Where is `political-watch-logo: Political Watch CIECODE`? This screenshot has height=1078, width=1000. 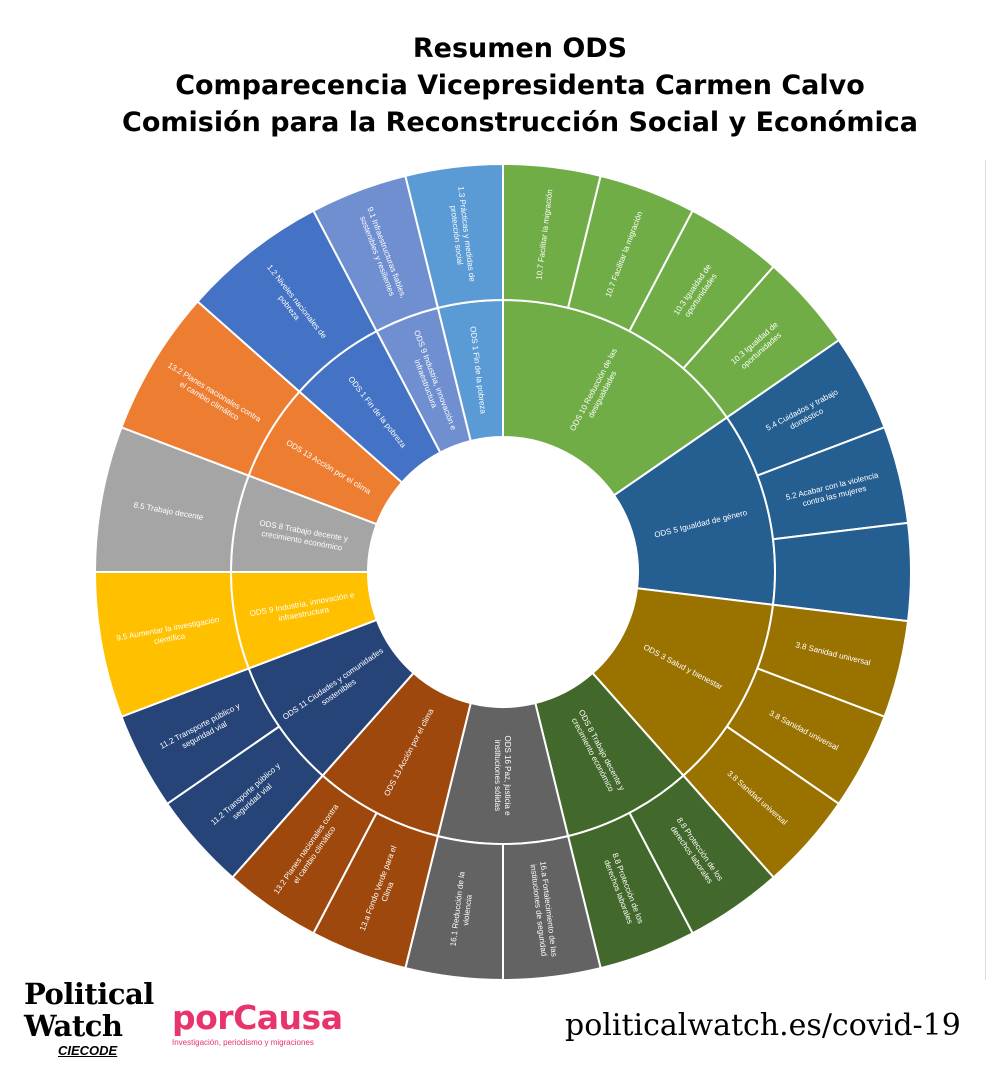 political-watch-logo: Political Watch CIECODE is located at coordinates (94, 1018).